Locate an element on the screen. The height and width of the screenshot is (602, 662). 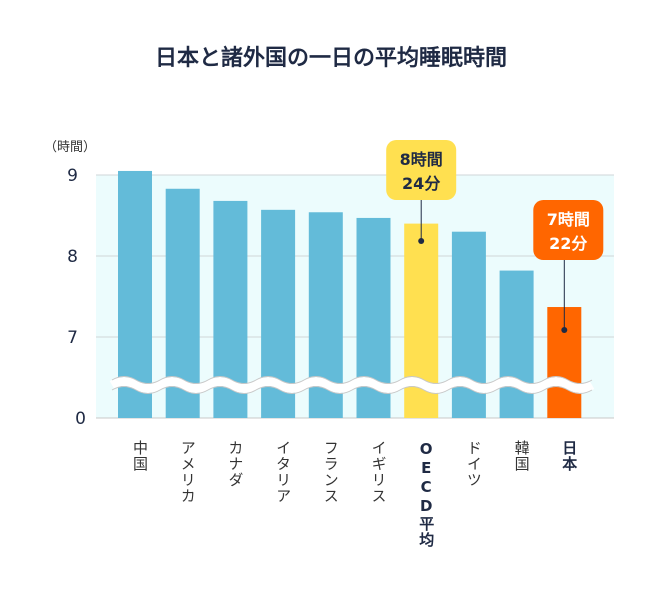
y-axis-label: （時間） is located at coordinates (70, 147).